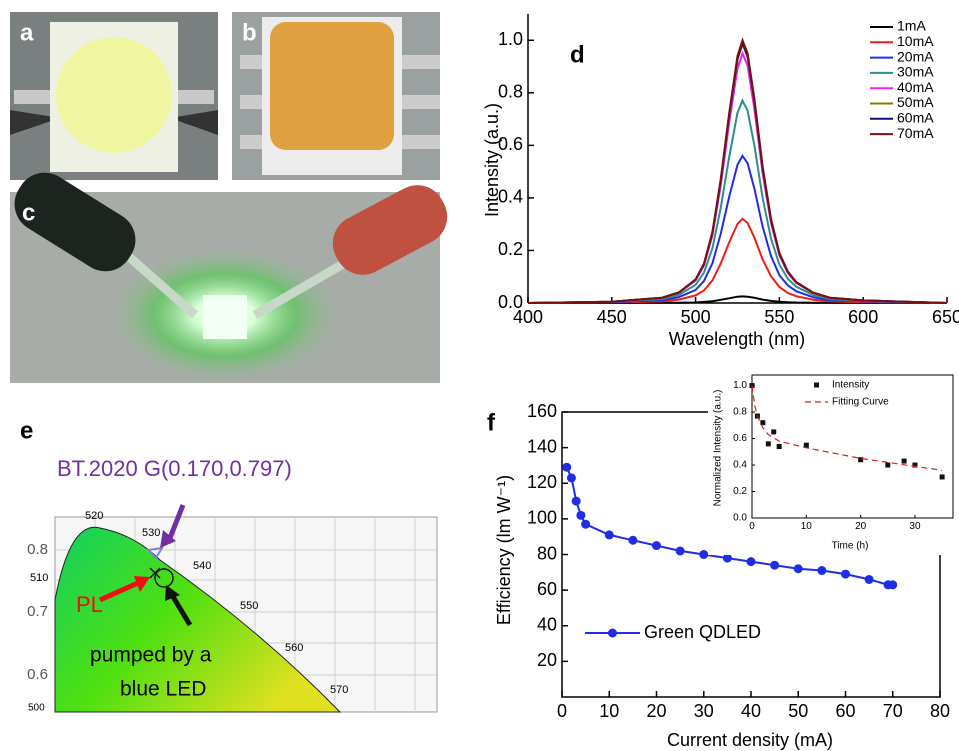 This screenshot has height=751, width=959. Describe the element at coordinates (547, 589) in the screenshot. I see `y-tick-label: 60` at that location.